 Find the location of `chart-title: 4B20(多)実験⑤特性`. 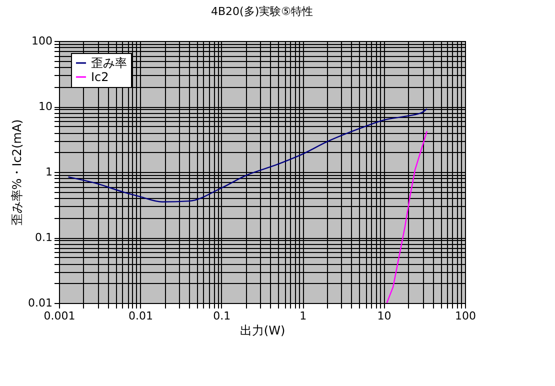

chart-title: 4B20(多)実験⑤特性 is located at coordinates (262, 11).